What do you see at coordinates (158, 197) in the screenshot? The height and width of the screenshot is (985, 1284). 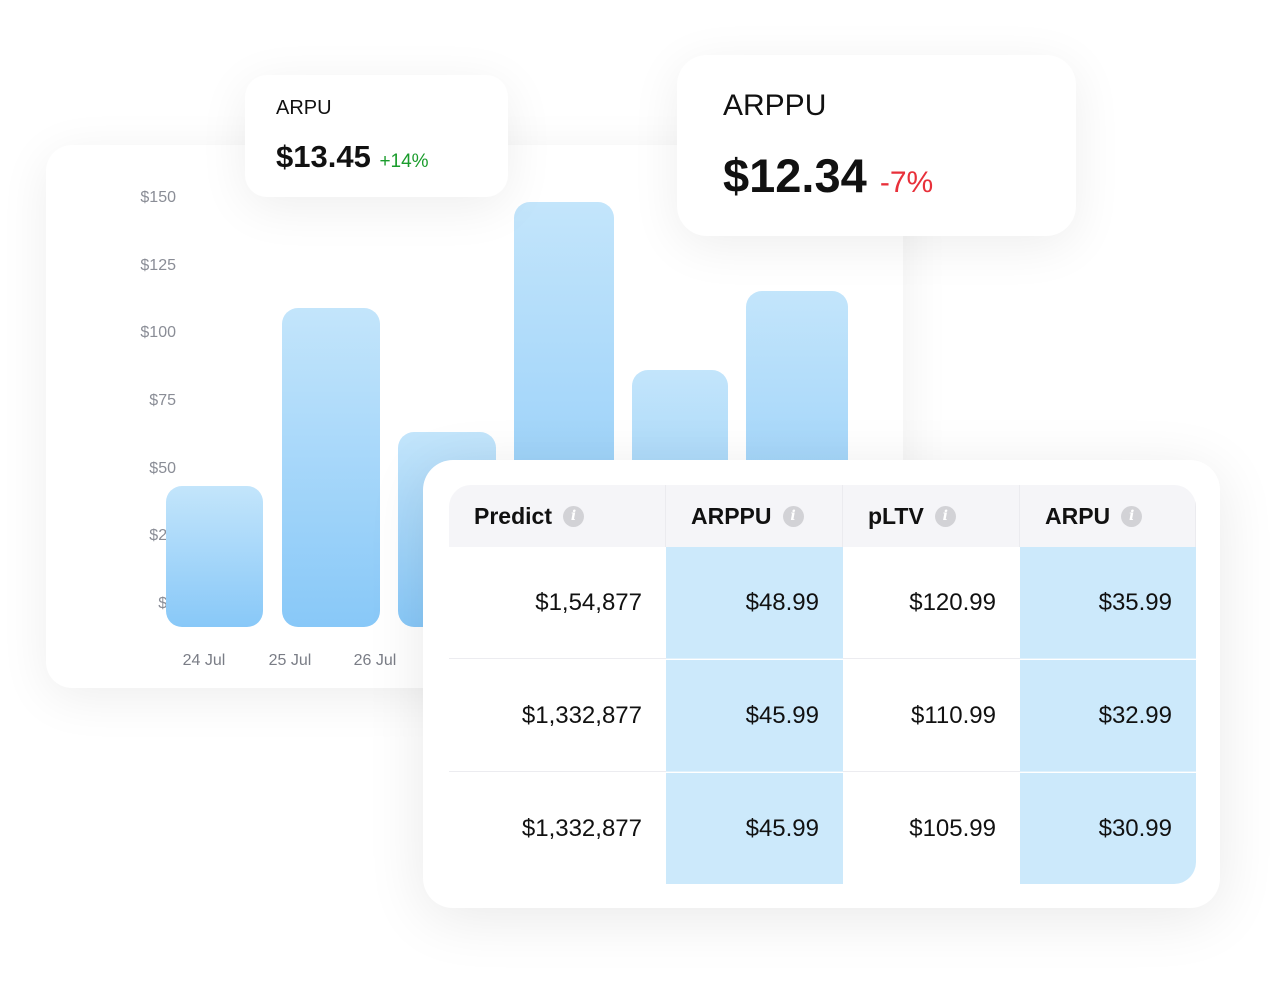 I see `y-tick-label: $150` at bounding box center [158, 197].